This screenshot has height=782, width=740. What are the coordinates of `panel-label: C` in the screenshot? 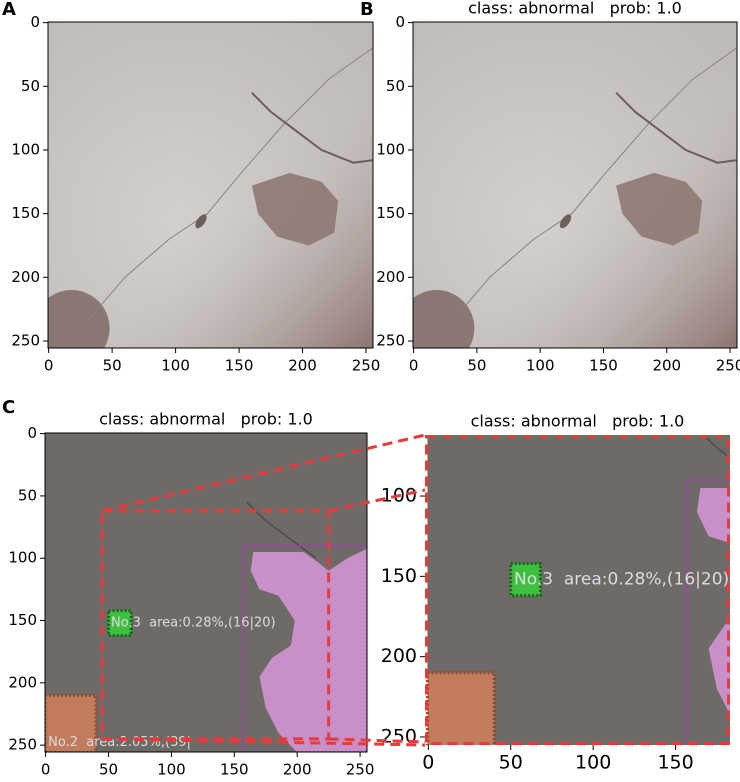 It's located at (8, 407).